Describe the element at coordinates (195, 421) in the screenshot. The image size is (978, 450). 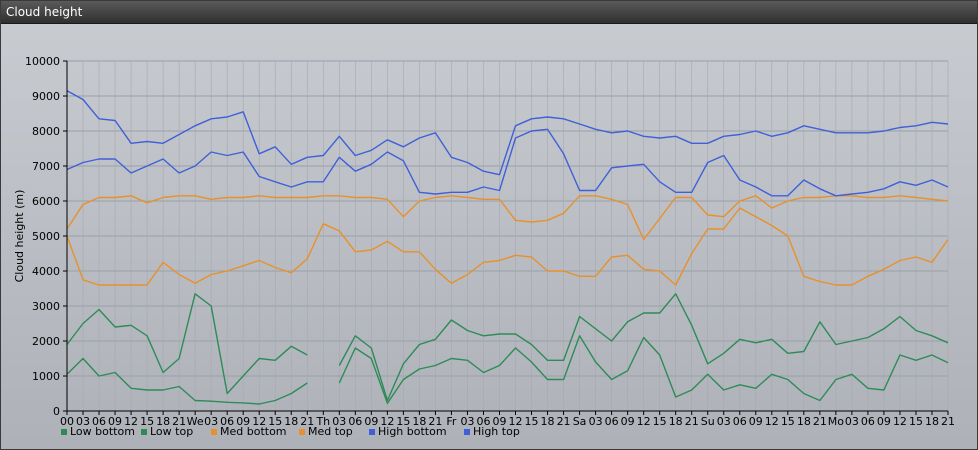
I see `x-tick-label: We` at that location.